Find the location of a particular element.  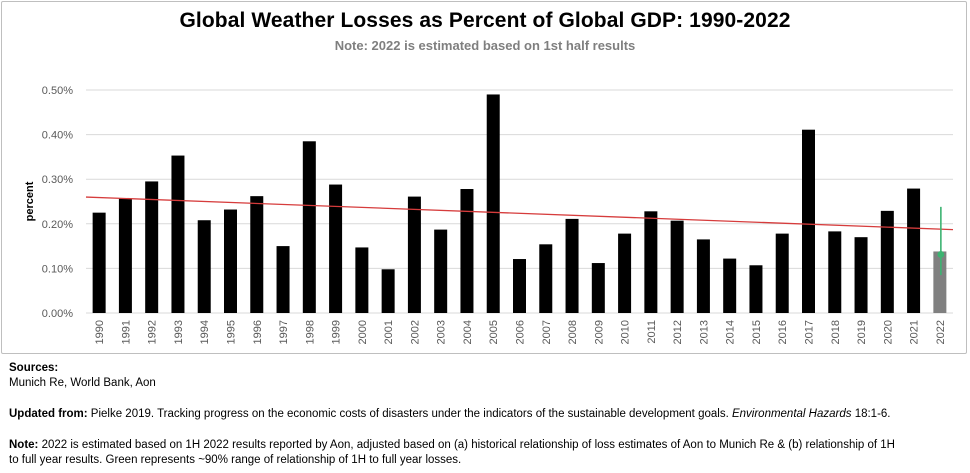

x-tick-label: 2019 is located at coordinates (862, 332).